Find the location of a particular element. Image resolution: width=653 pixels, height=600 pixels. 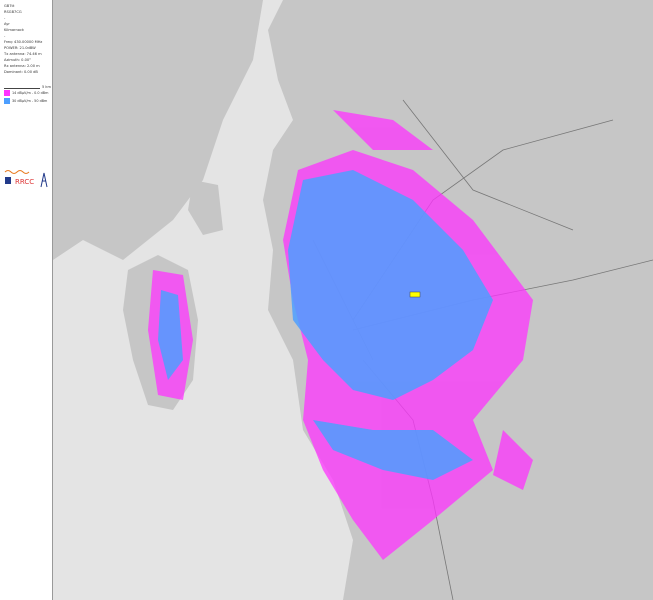

transmitter-marker is located at coordinates (415, 294).